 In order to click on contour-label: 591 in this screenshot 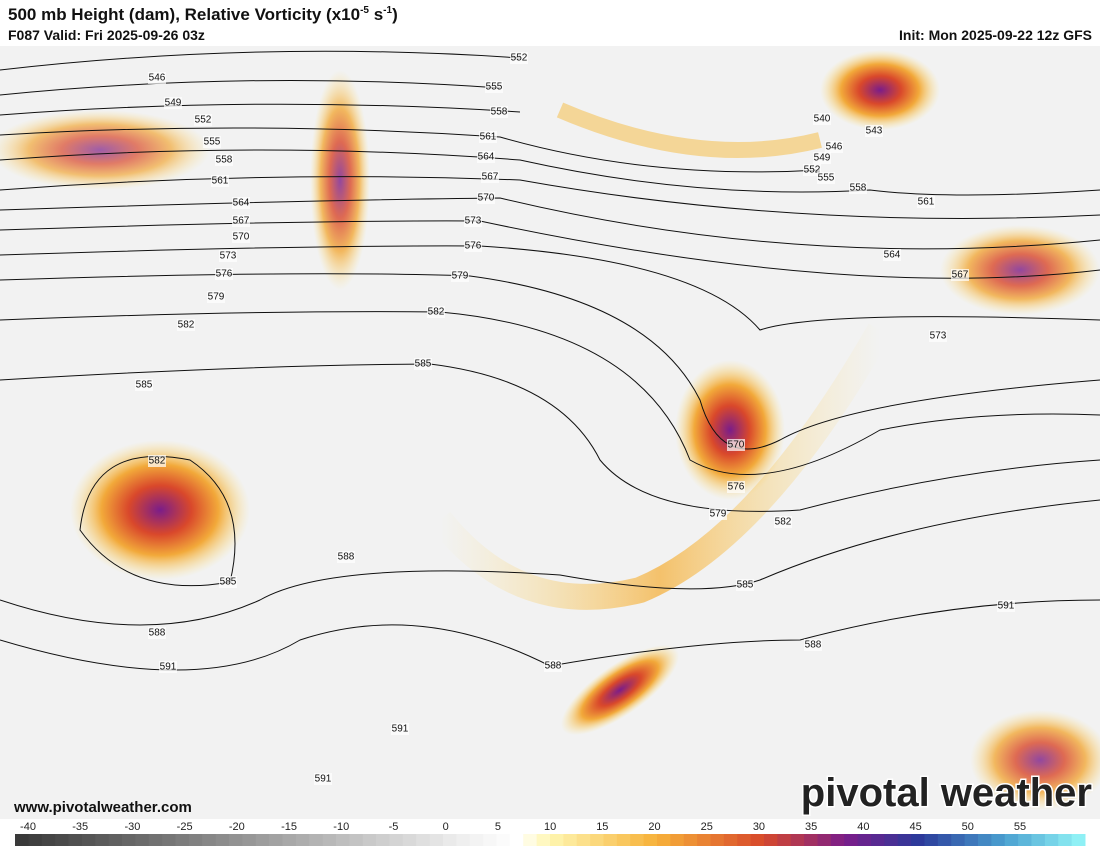, I will do `click(400, 729)`.